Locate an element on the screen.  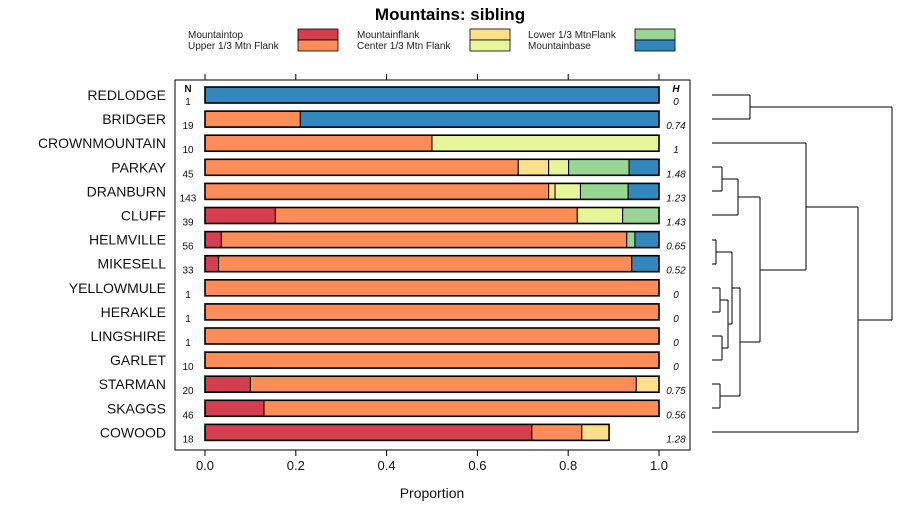
h-value: 0.56 is located at coordinates (676, 415).